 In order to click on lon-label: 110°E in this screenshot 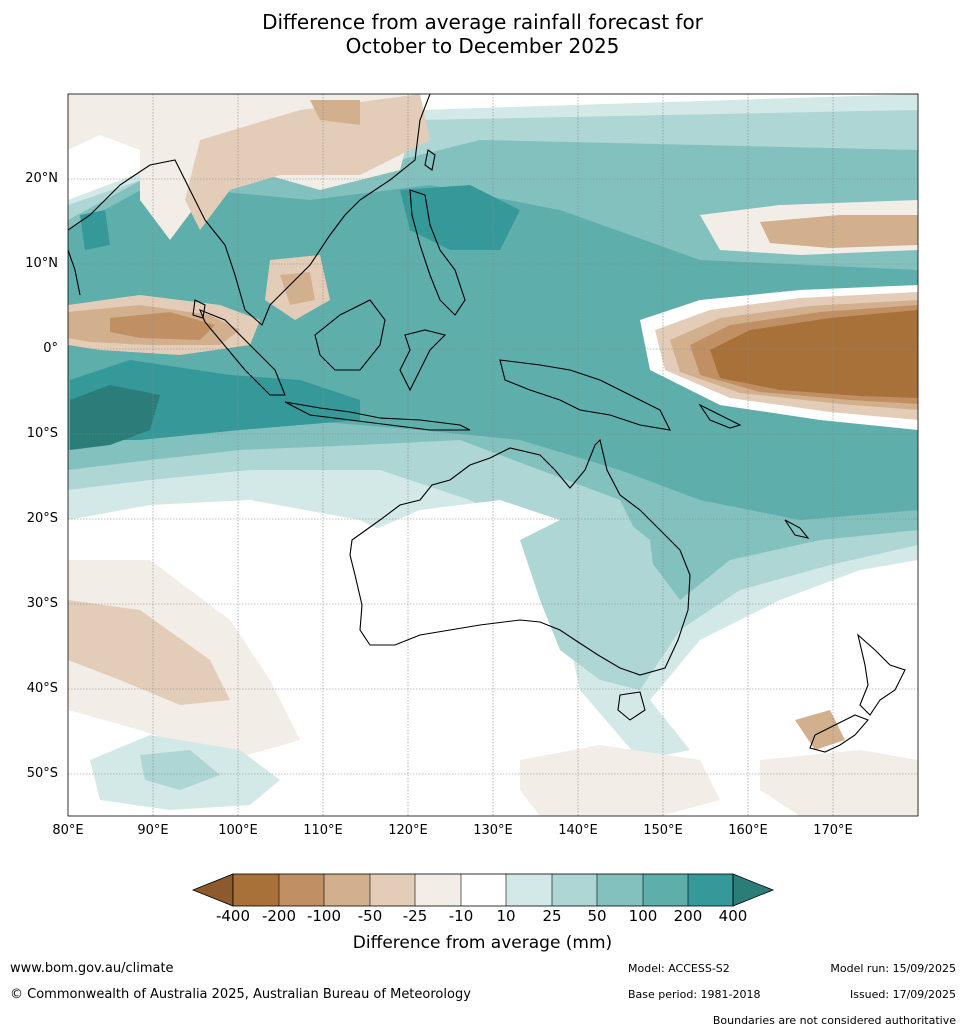, I will do `click(323, 830)`.